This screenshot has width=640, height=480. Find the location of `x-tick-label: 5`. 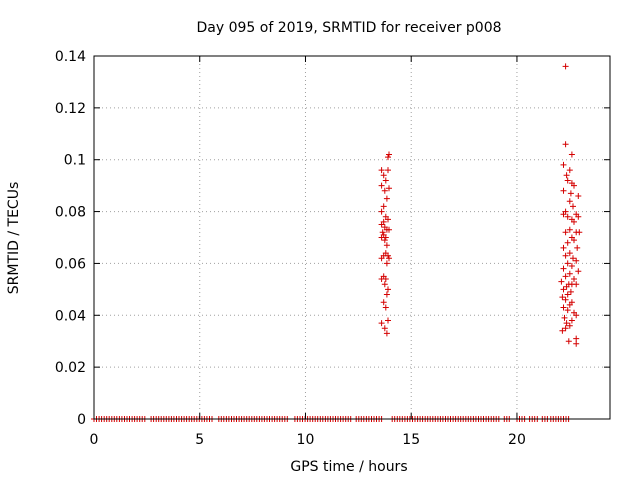

x-tick-label: 5 is located at coordinates (199, 440).